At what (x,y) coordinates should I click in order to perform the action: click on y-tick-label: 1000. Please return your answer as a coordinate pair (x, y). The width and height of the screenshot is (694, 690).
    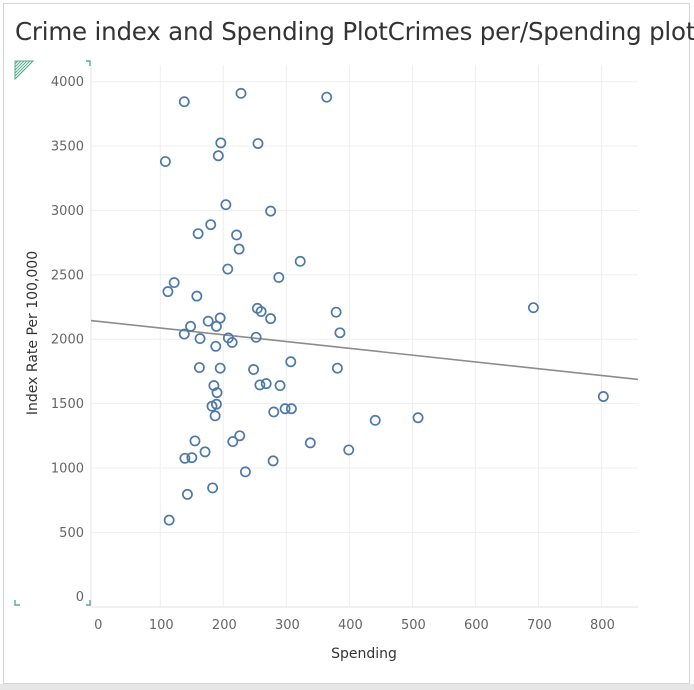
    Looking at the image, I should click on (67, 468).